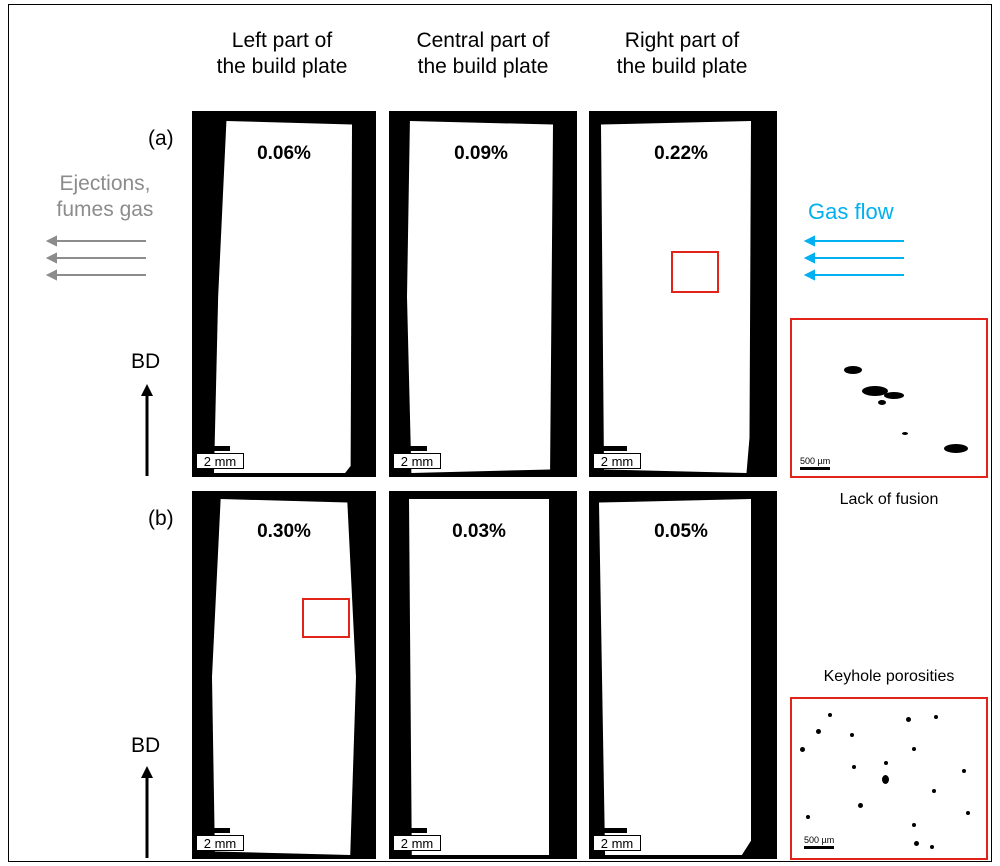 The image size is (1000, 866). Describe the element at coordinates (147, 812) in the screenshot. I see `bd-arrow-b` at that location.